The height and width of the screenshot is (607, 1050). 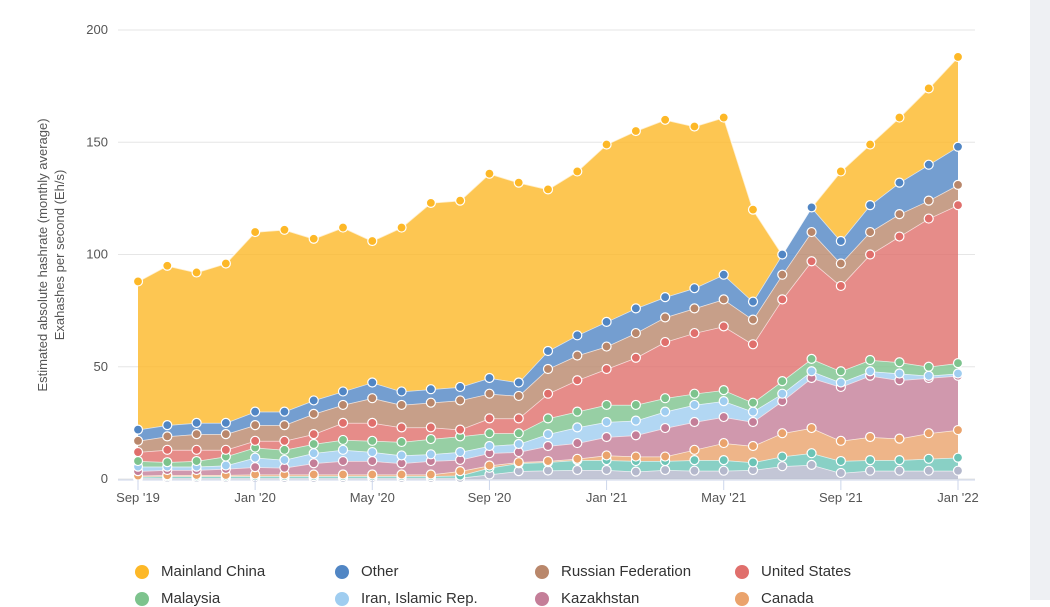 What do you see at coordinates (97, 29) in the screenshot?
I see `y-tick-label: 200` at bounding box center [97, 29].